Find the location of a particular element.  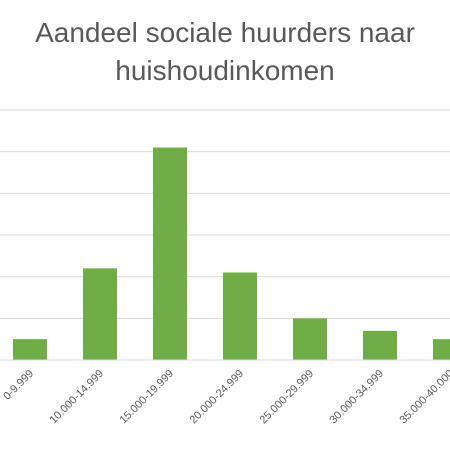

x-tick-label: 15.000-19.999 is located at coordinates (146, 397).